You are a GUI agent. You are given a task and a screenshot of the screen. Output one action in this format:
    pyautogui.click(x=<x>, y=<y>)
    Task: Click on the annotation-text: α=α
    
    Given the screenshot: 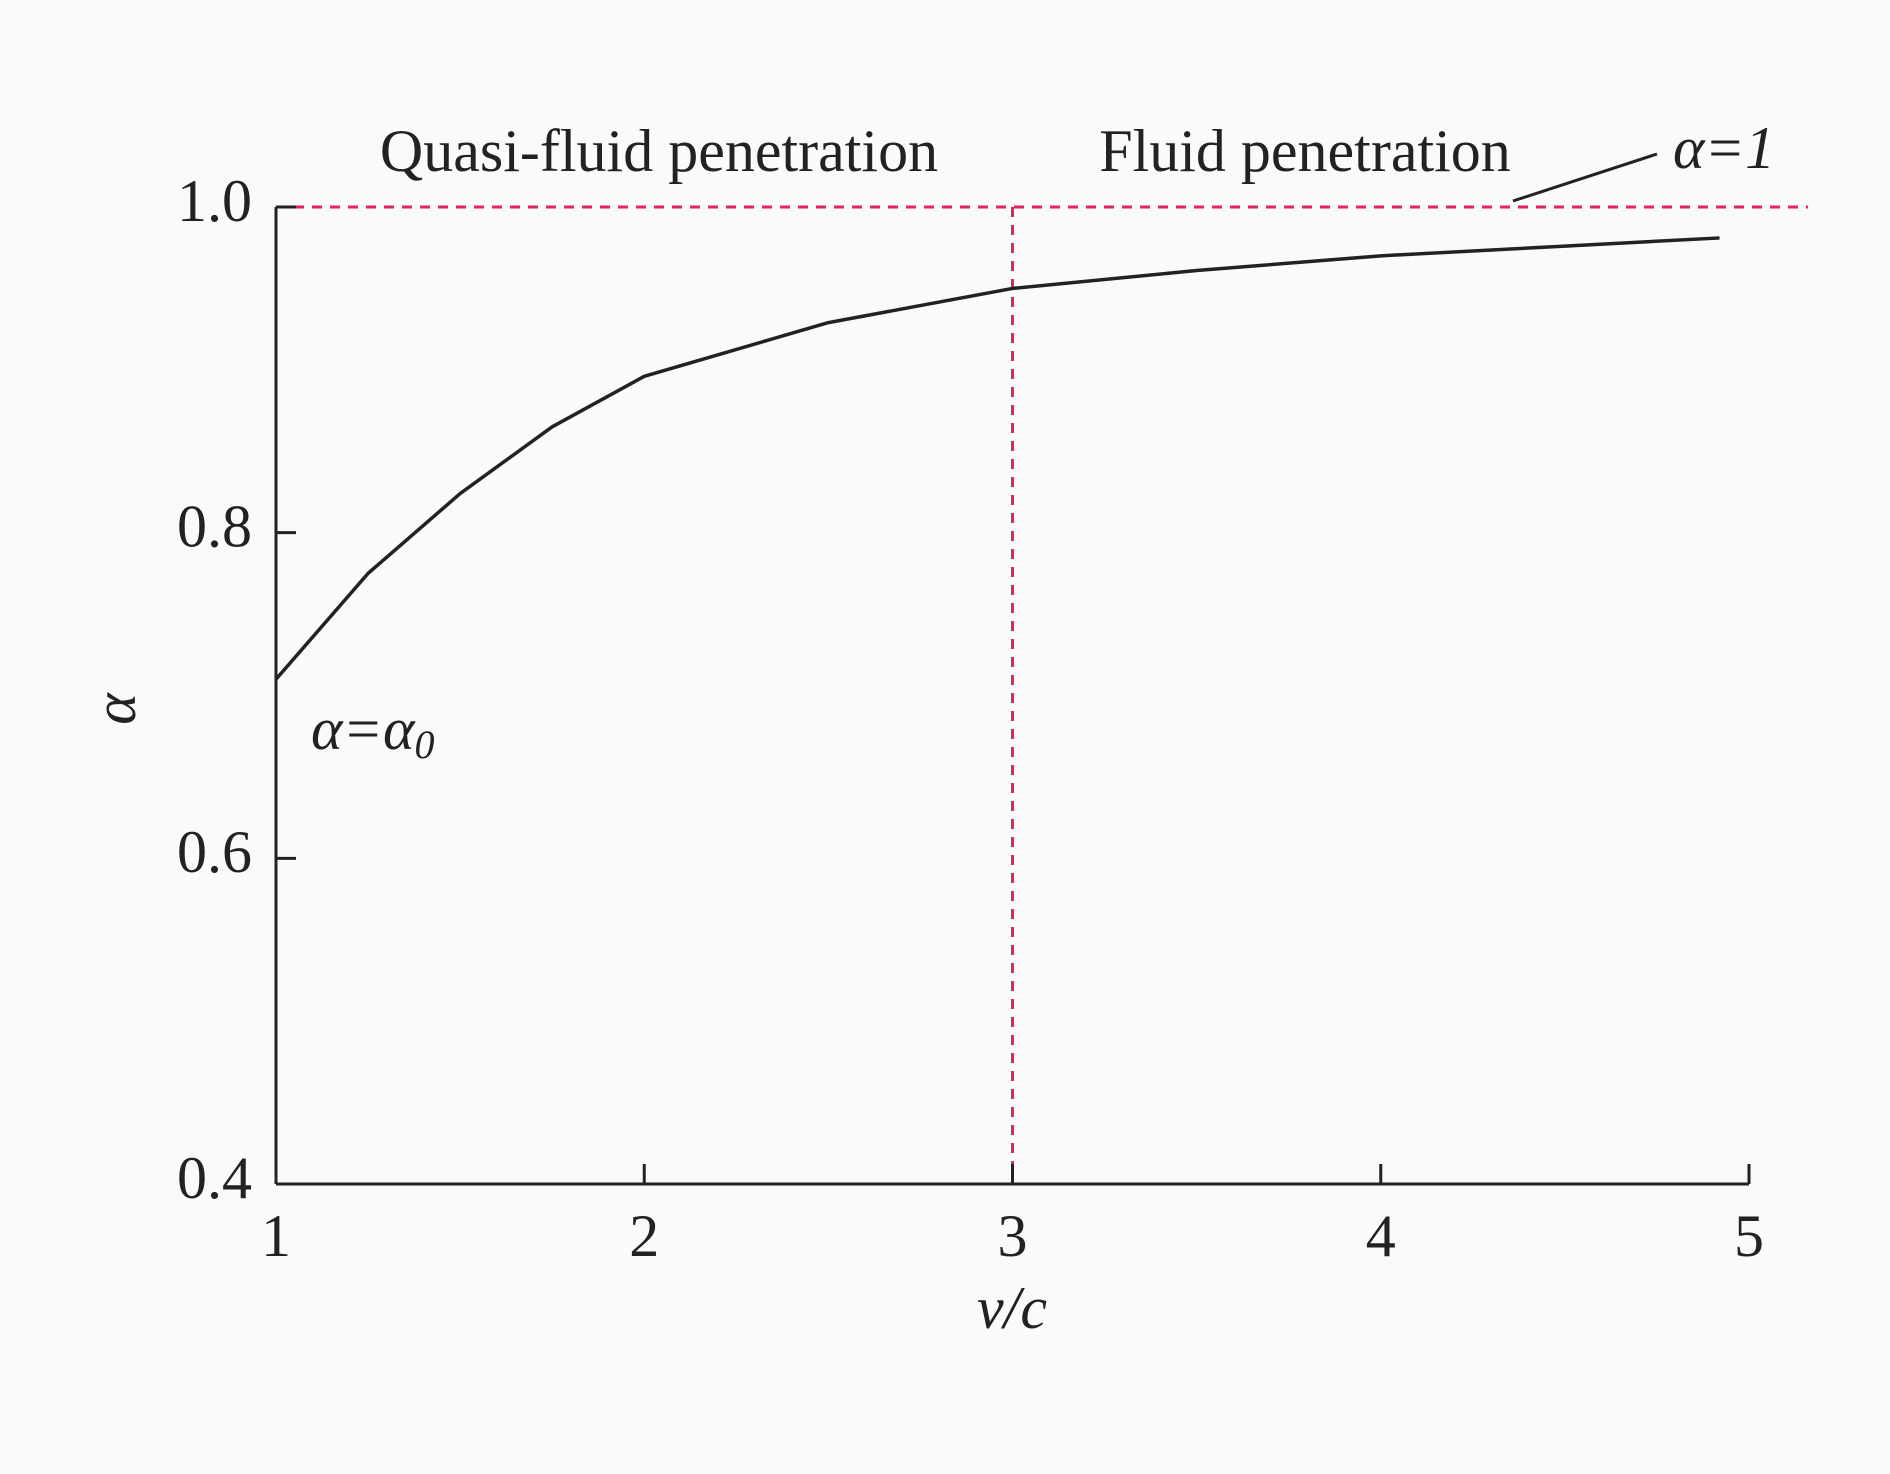 What is the action you would take?
    pyautogui.click(x=363, y=729)
    